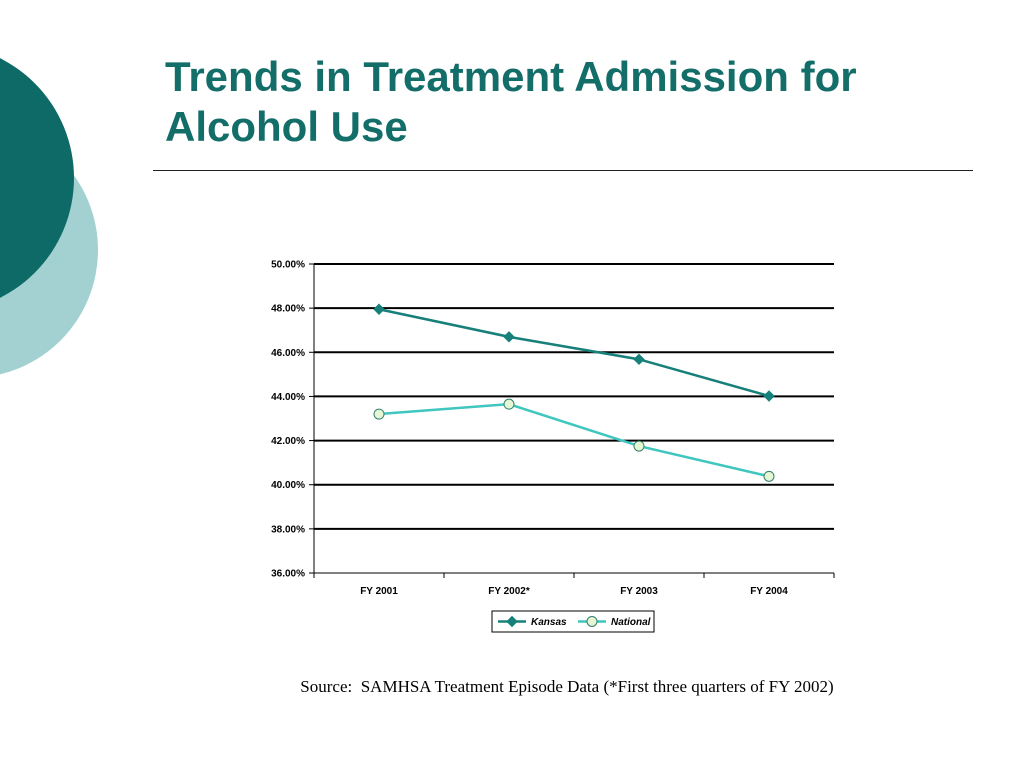  I want to click on x-tick-label: FY 2003, so click(639, 591).